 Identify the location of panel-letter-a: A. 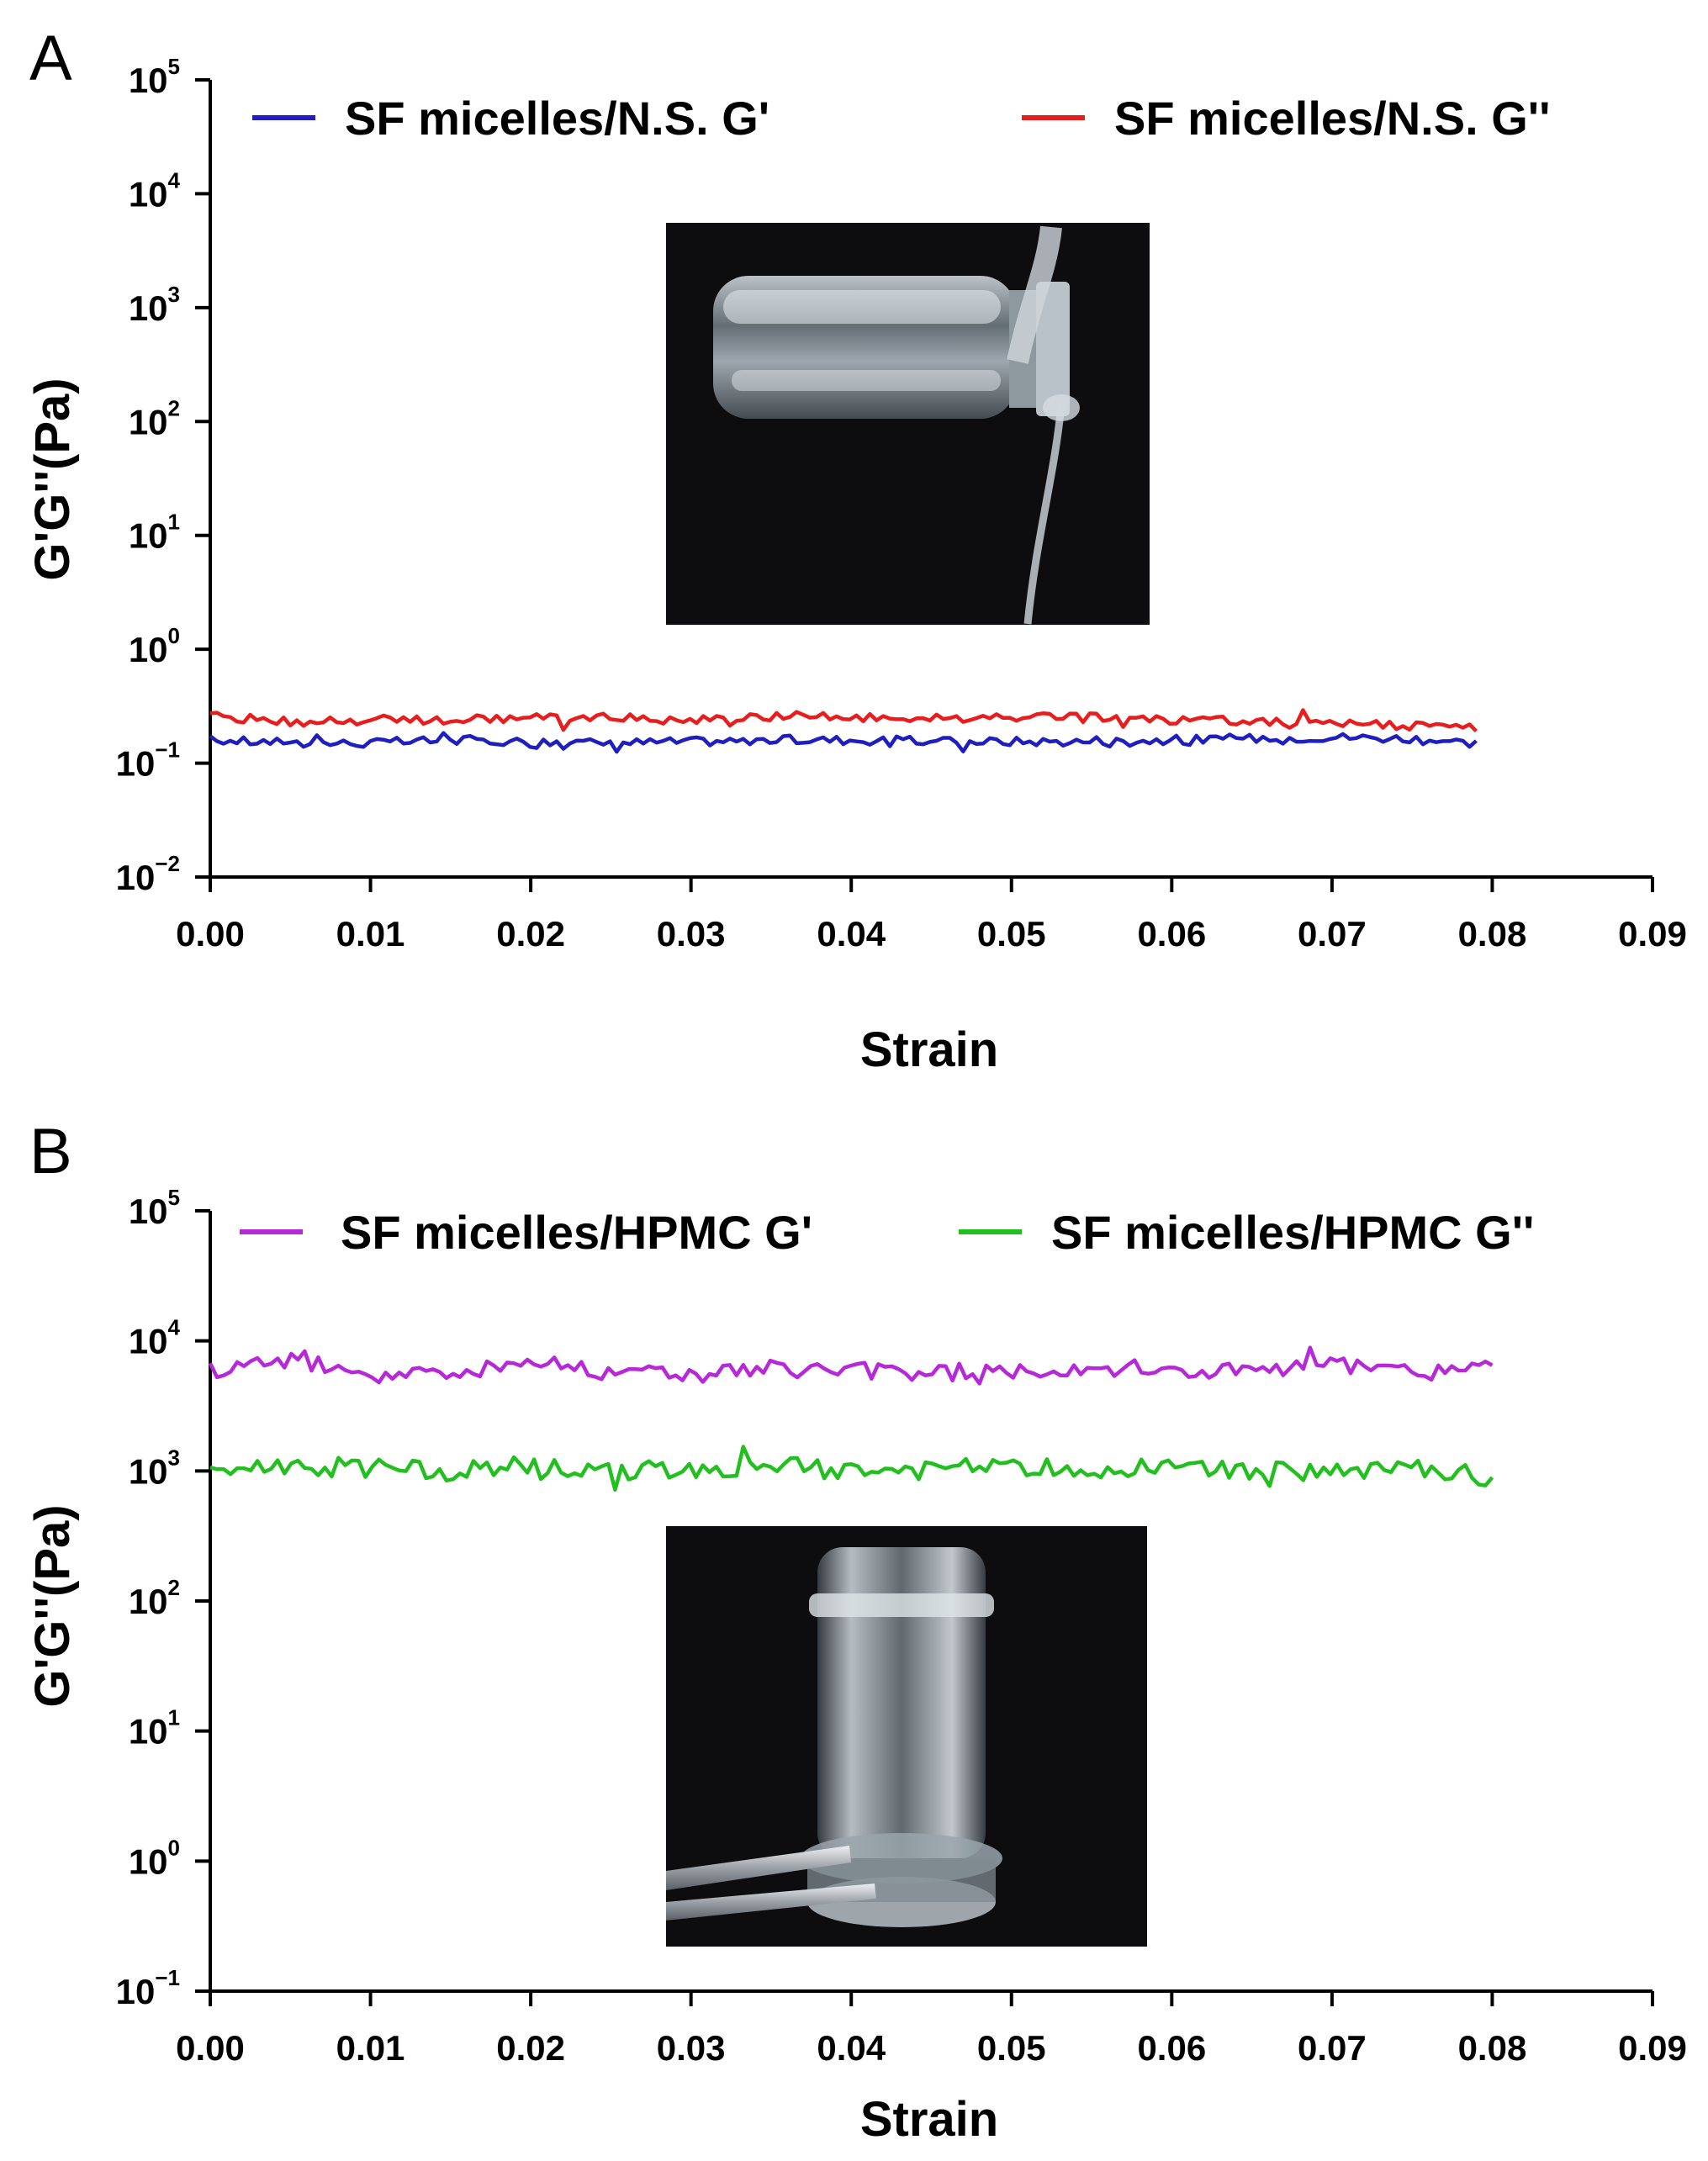
(50, 59).